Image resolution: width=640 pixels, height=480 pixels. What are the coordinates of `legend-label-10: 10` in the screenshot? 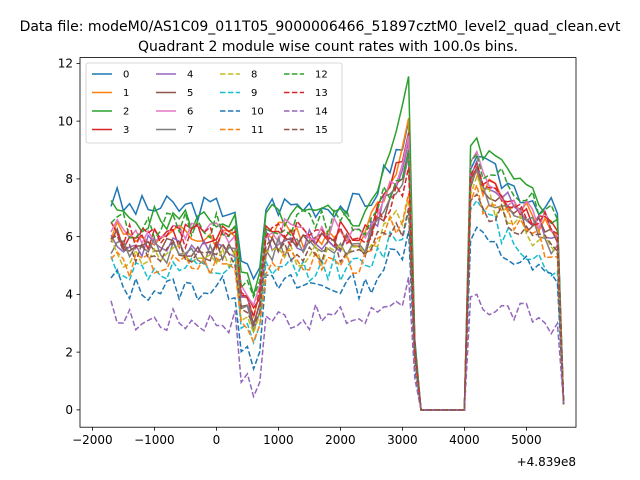 It's located at (257, 112).